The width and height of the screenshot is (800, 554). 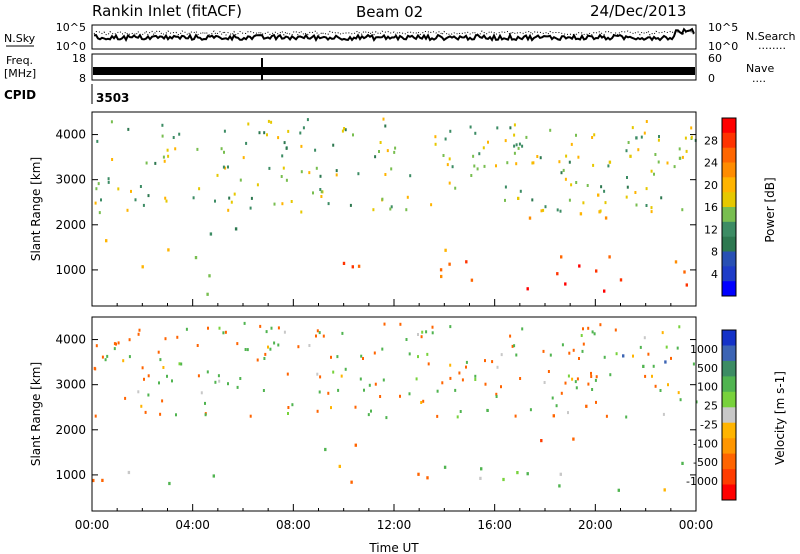 What do you see at coordinates (70, 475) in the screenshot?
I see `velocity-ytick-label: 1000` at bounding box center [70, 475].